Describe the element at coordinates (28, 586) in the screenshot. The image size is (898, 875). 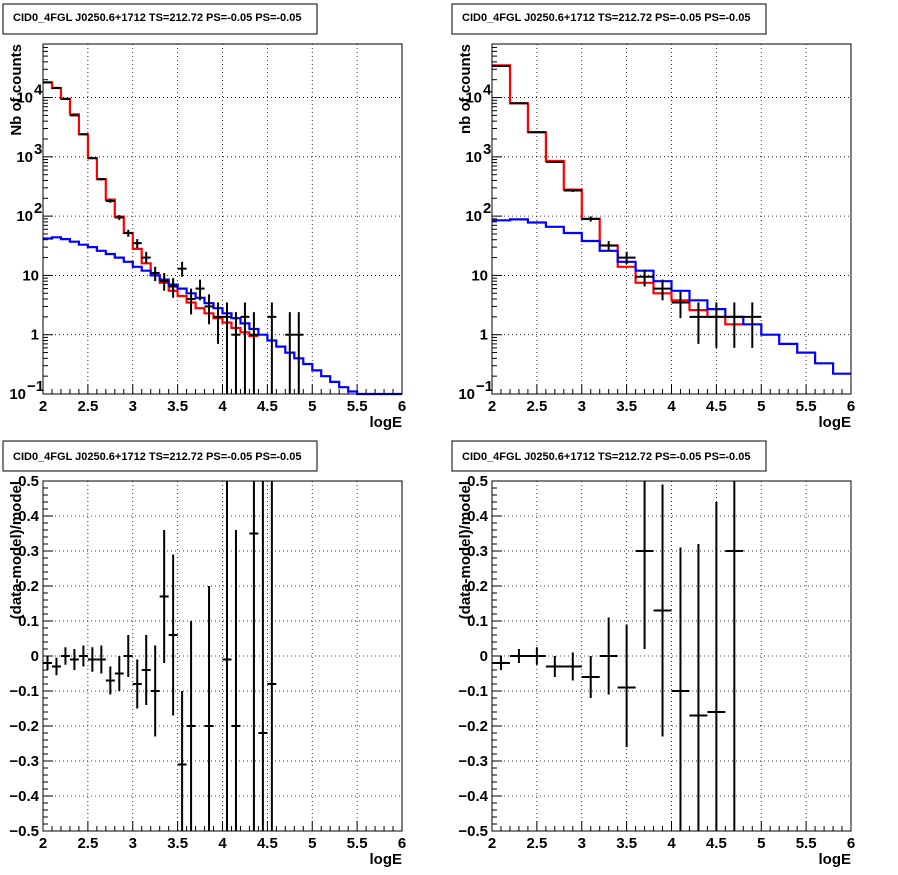
I see `y-tick-label: 0.2` at that location.